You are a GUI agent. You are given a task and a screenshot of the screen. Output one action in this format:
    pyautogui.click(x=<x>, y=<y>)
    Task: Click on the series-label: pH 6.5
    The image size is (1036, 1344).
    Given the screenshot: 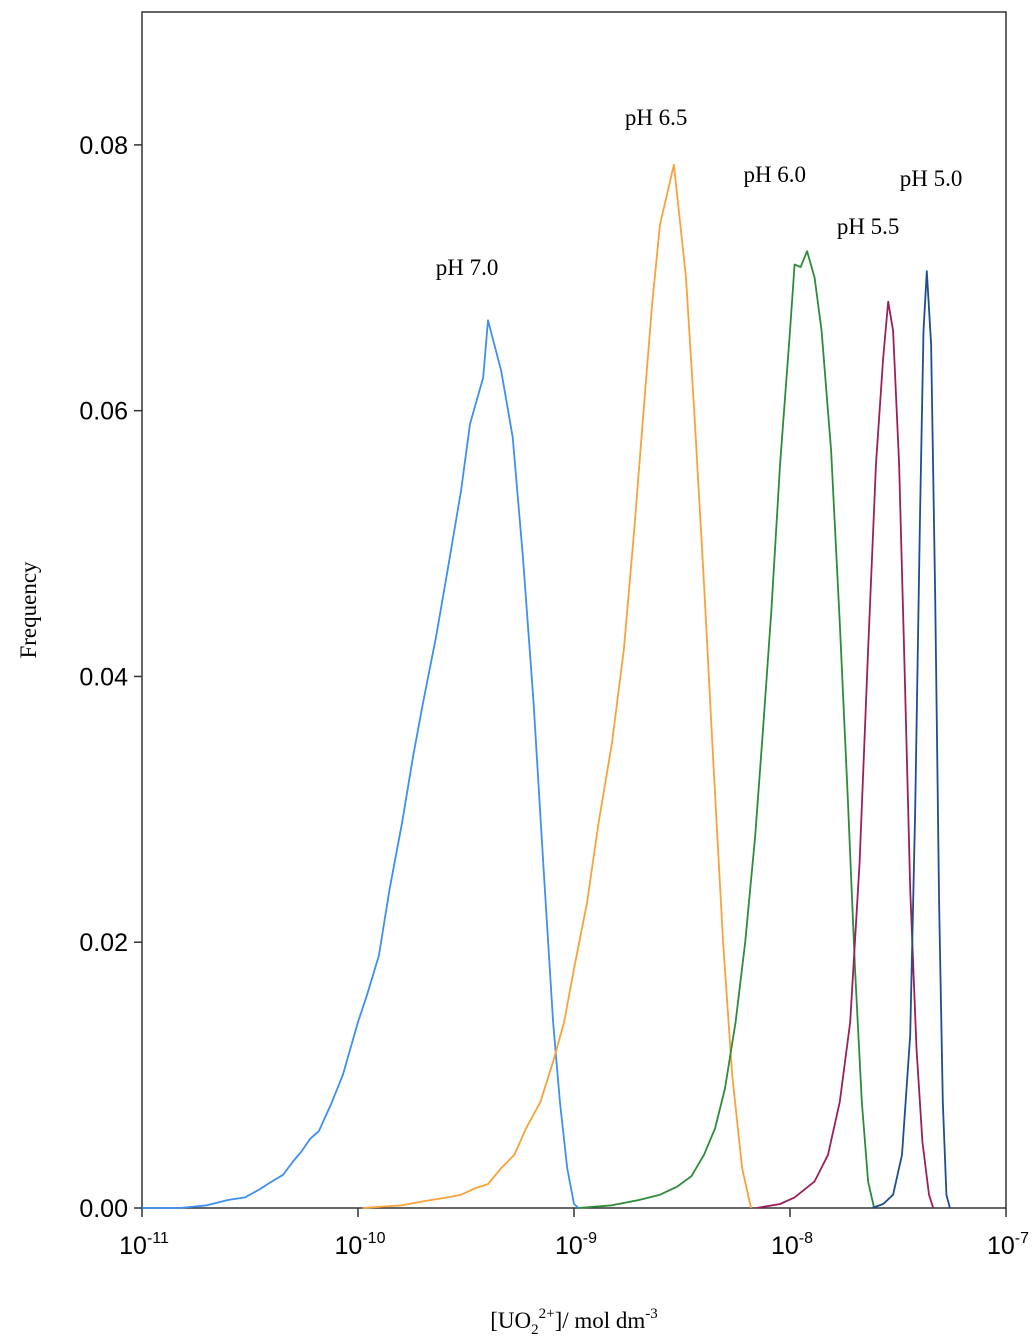 What is the action you would take?
    pyautogui.click(x=656, y=117)
    